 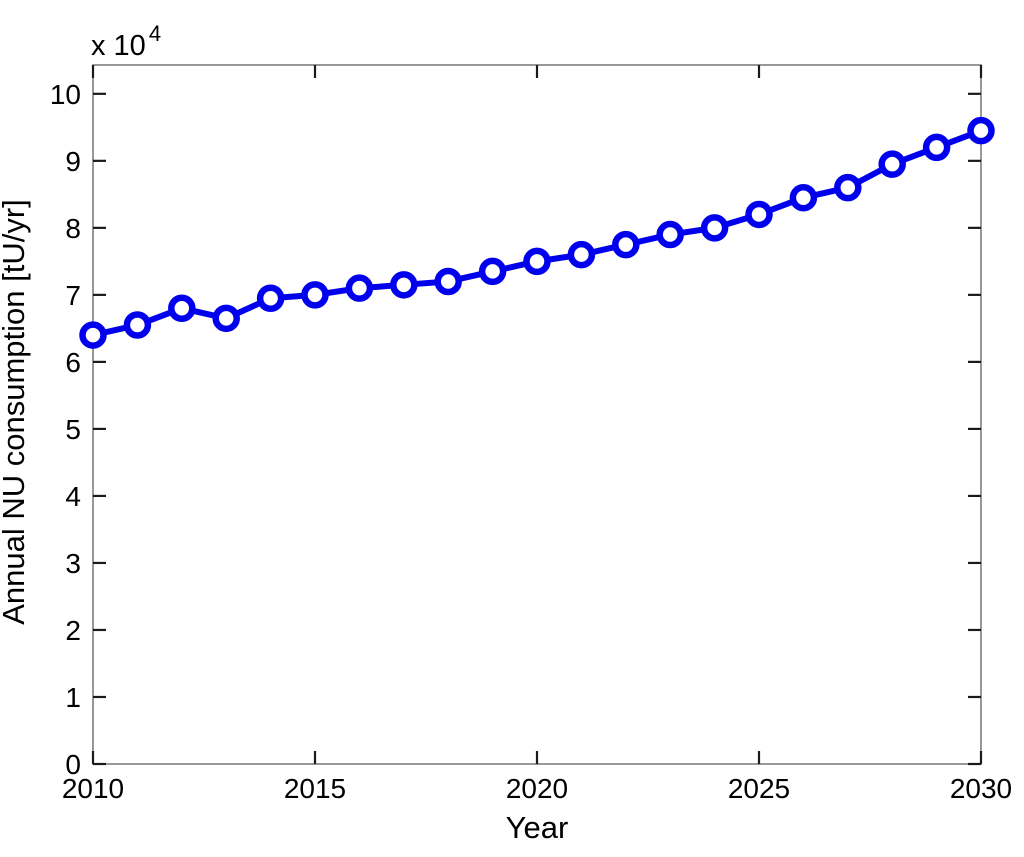 What do you see at coordinates (93, 788) in the screenshot?
I see `x-tick-label: 2010` at bounding box center [93, 788].